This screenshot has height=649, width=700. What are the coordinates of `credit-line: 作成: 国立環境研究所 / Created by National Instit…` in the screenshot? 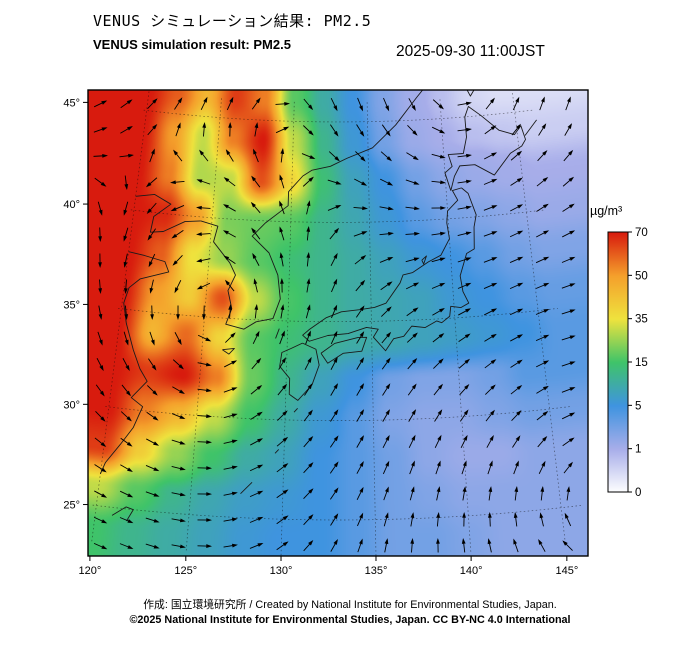 It's located at (350, 605).